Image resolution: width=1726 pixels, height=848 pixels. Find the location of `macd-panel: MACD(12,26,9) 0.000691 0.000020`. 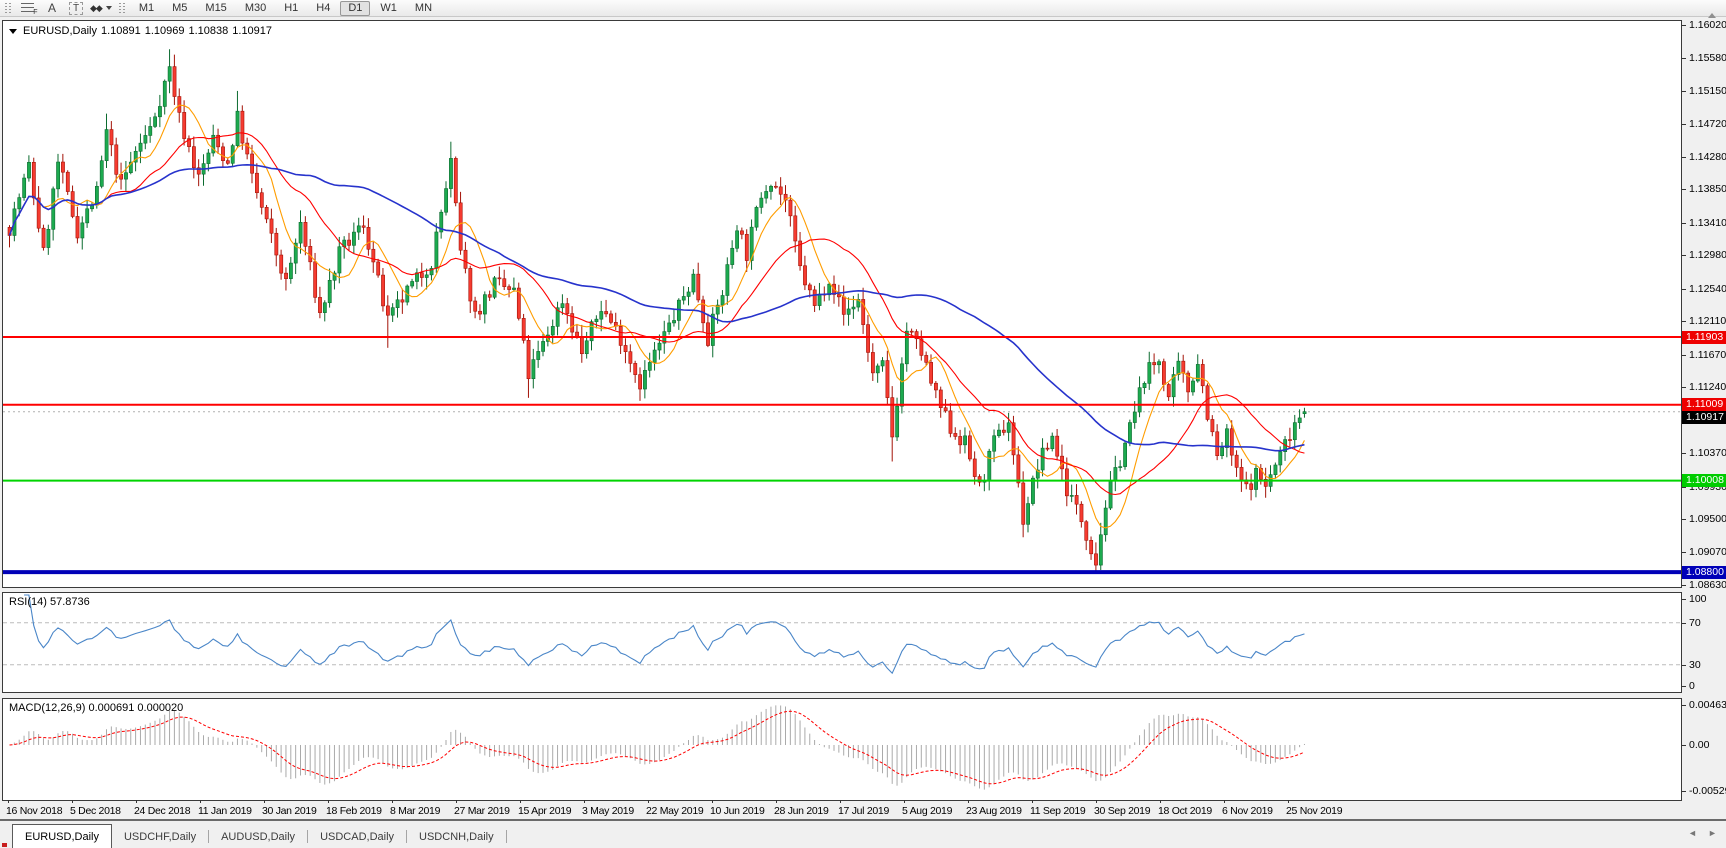

macd-panel: MACD(12,26,9) 0.000691 0.000020 is located at coordinates (842, 749).